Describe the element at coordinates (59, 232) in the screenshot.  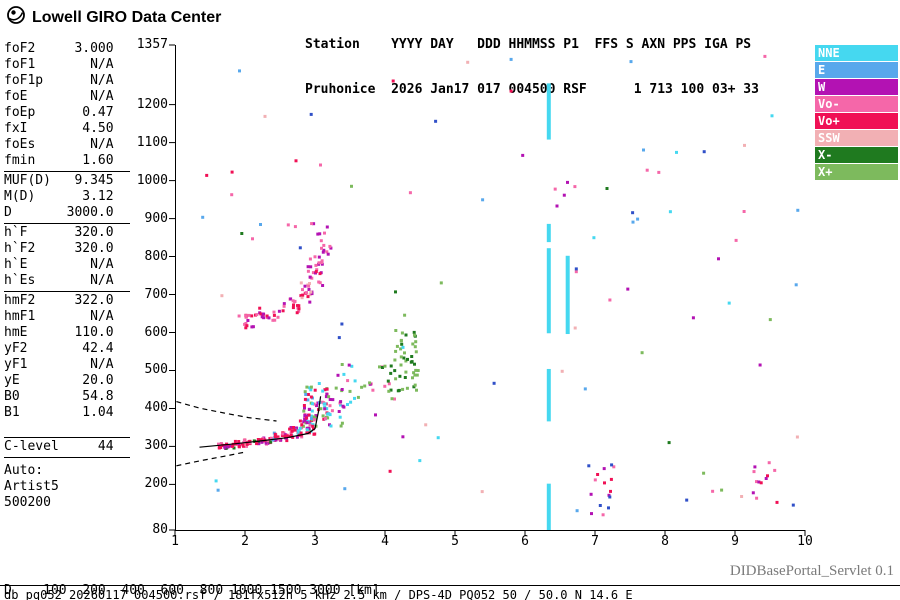
I see `param-row-hf: h`F 320.0` at that location.